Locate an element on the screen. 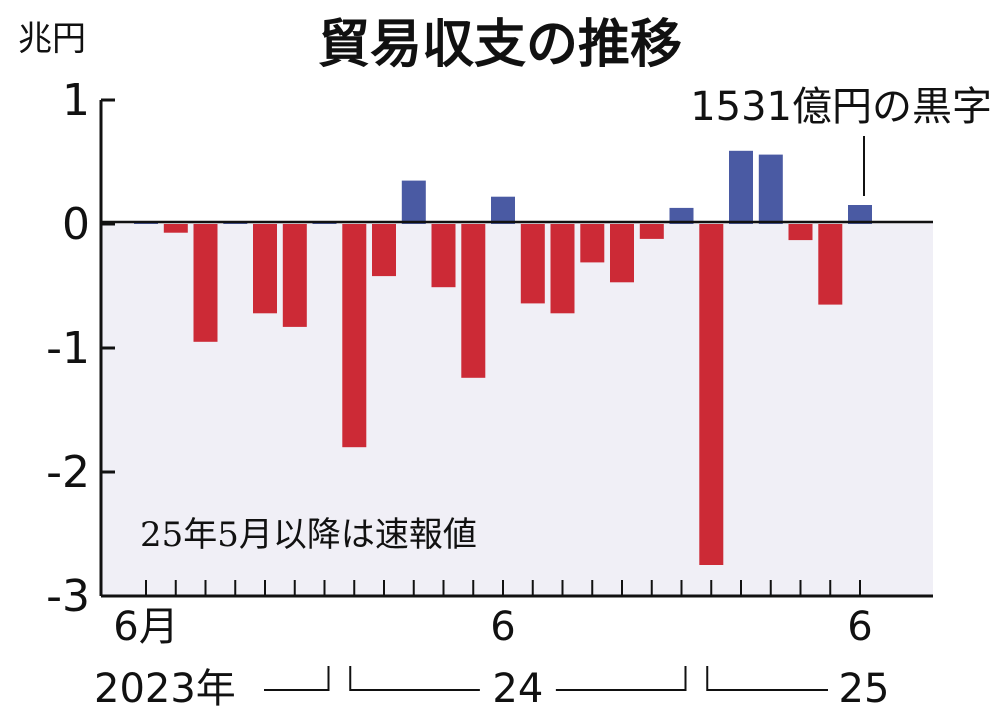 Image resolution: width=1000 pixels, height=723 pixels. year-brackets: 2023年 24 25 is located at coordinates (491, 689).